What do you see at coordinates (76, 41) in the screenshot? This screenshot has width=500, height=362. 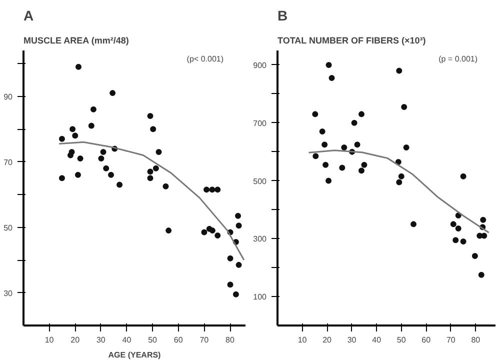 I see `chart-subtitle: MUSCLE AREA (mm²/48)` at bounding box center [76, 41].